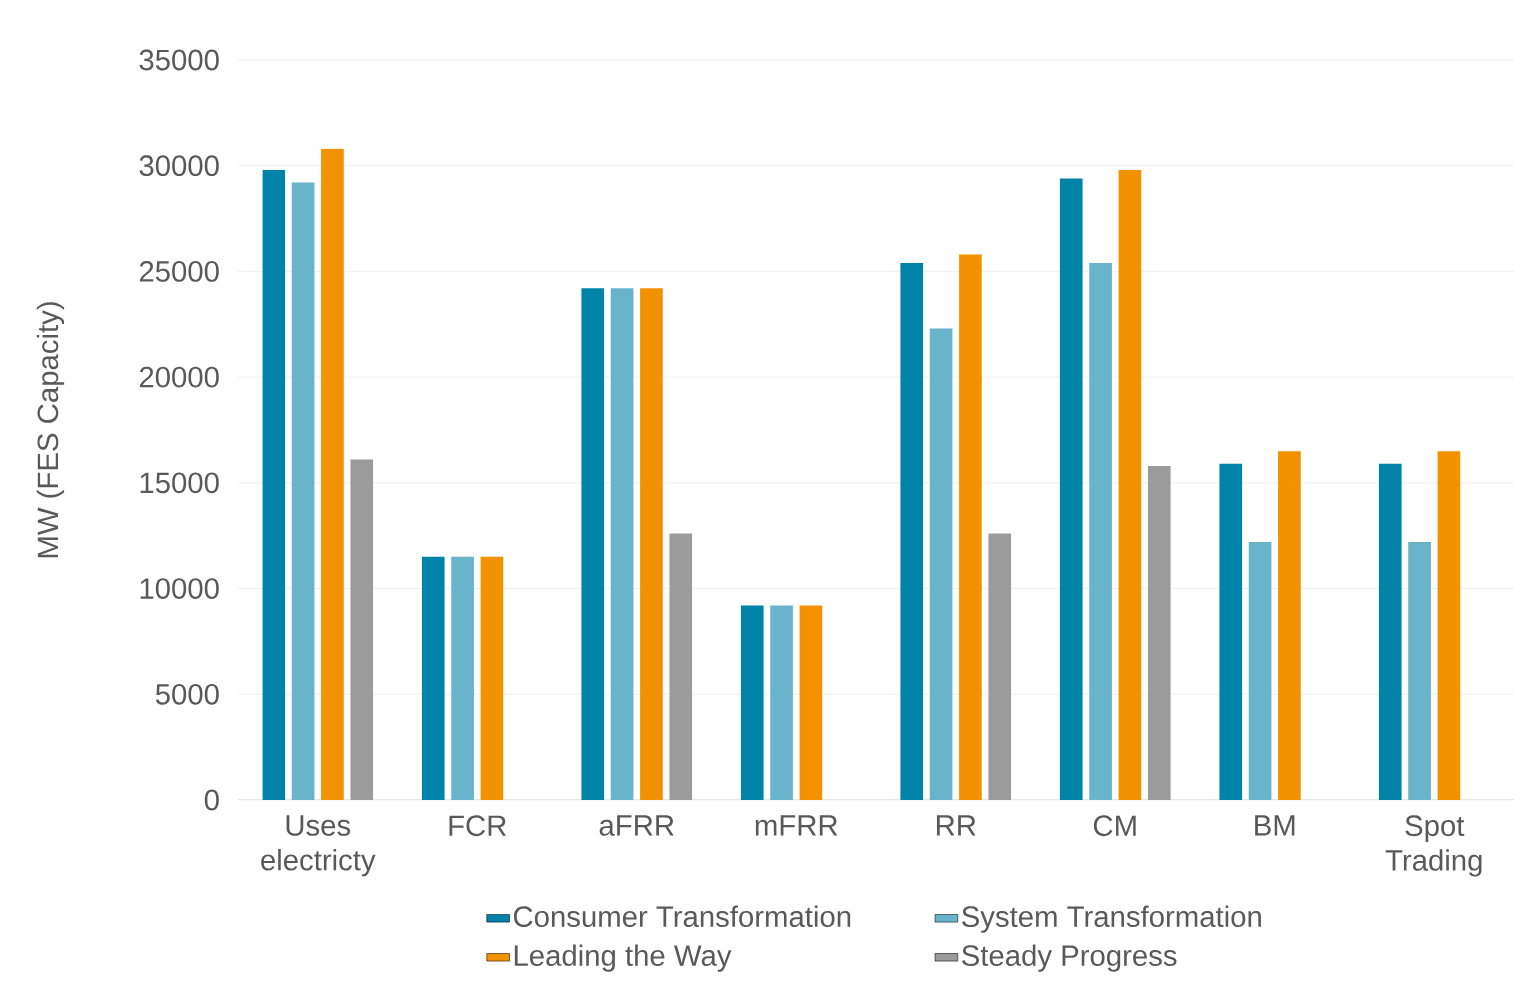 This screenshot has height=994, width=1514. Describe the element at coordinates (211, 800) in the screenshot. I see `y-tick-label: 0` at that location.